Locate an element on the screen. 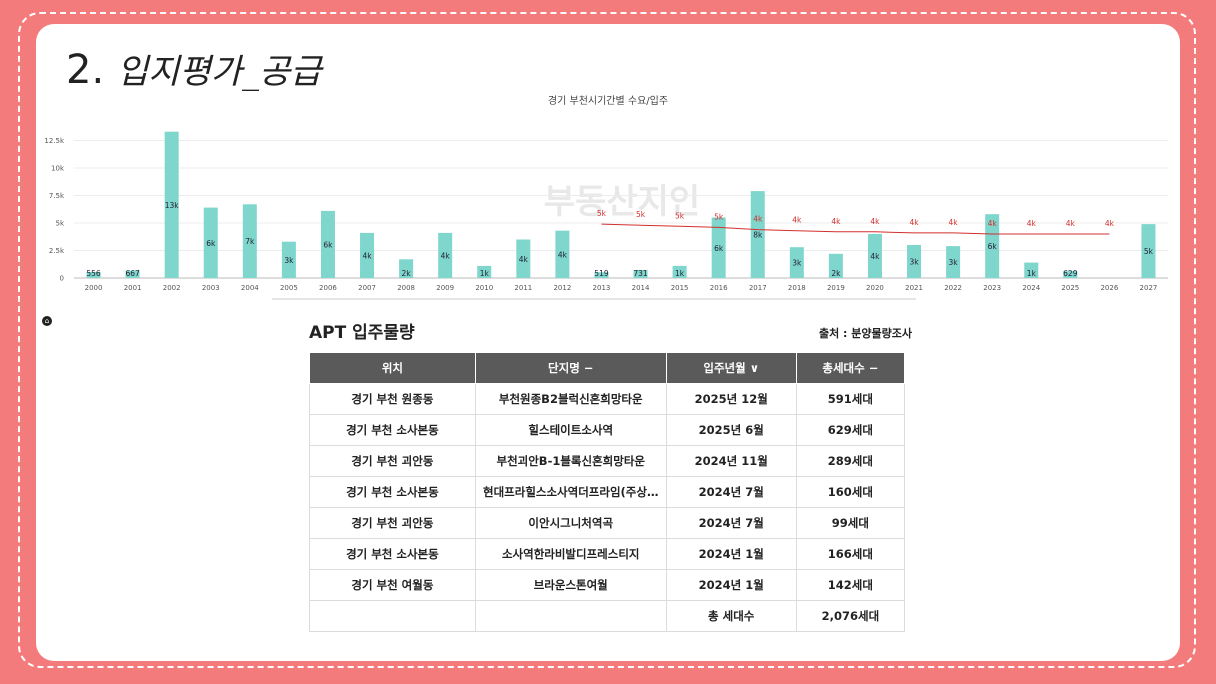 The height and width of the screenshot is (684, 1216). y-tick-label: 2.5k is located at coordinates (57, 251).